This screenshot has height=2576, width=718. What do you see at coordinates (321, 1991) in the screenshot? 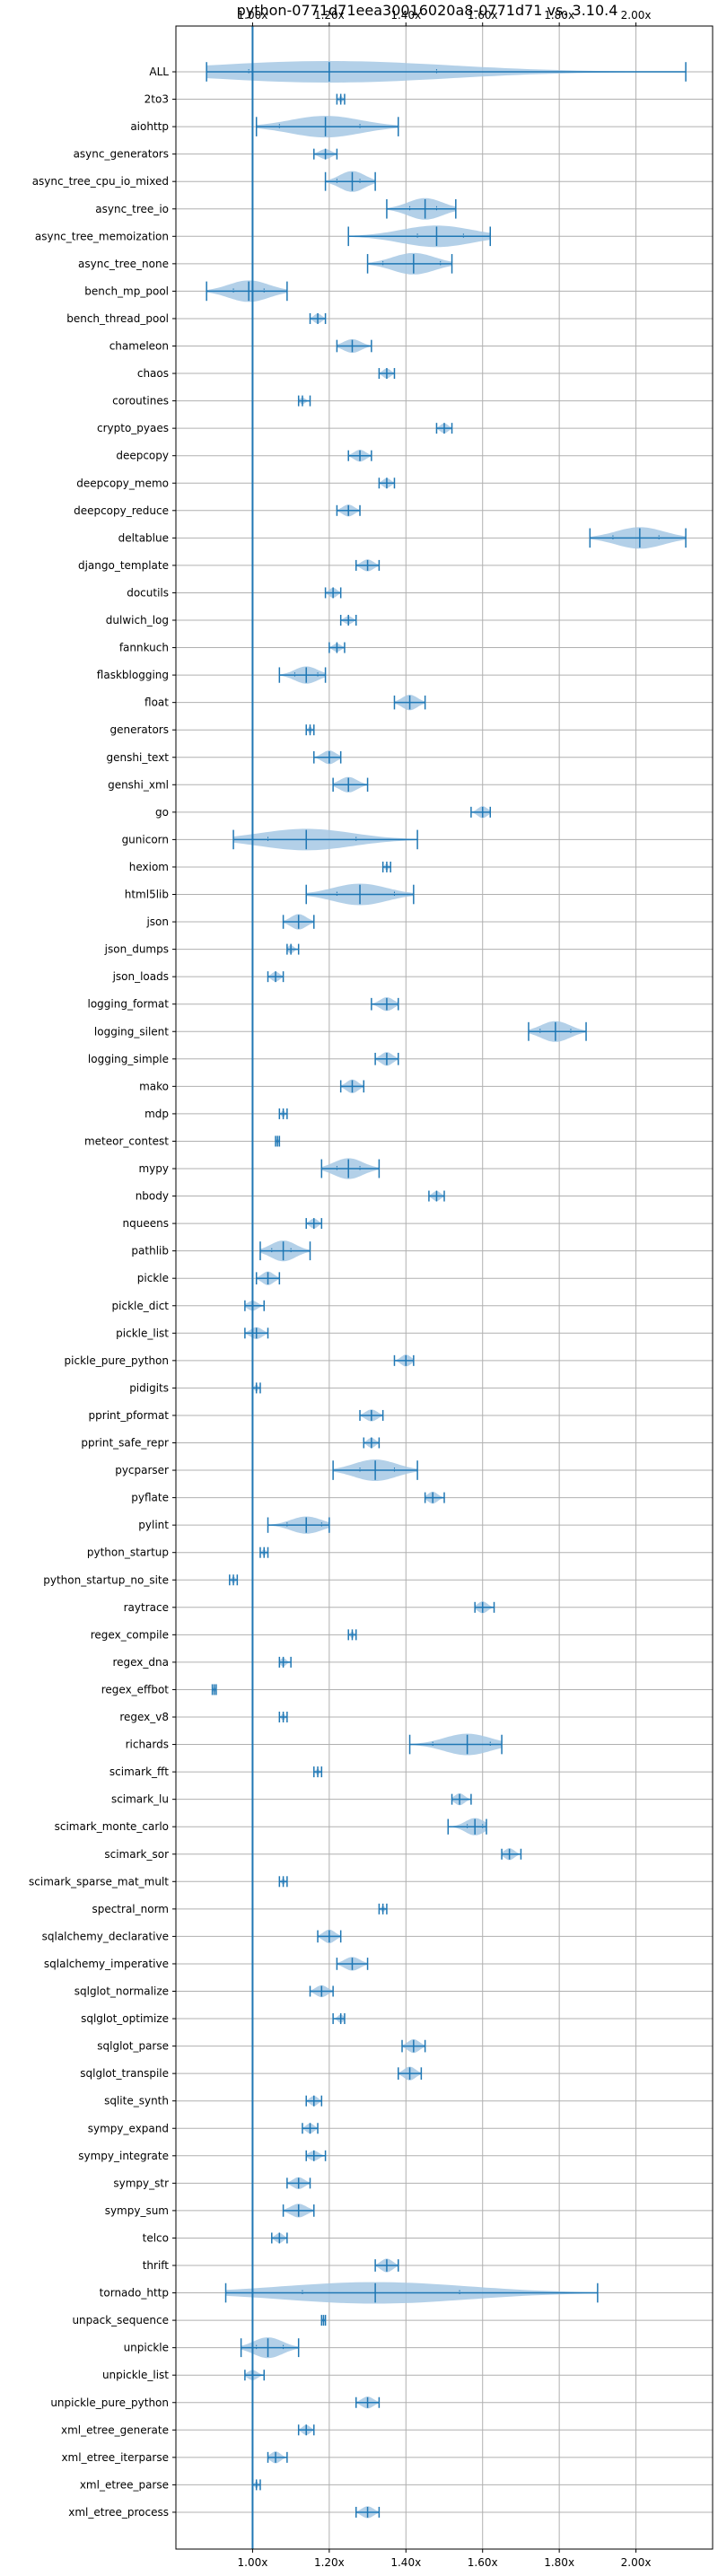
I see `violin-sqlglot_normalize` at bounding box center [321, 1991].